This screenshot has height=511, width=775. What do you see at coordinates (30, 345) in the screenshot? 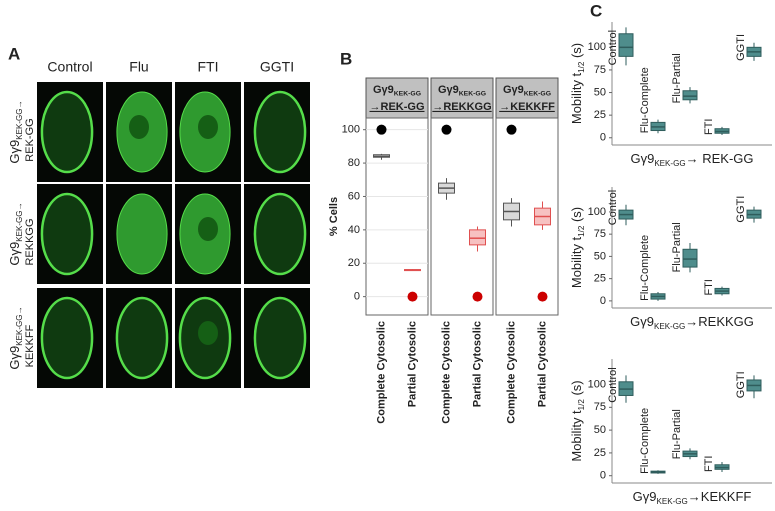
I see `row-label-target: KEKKFF` at bounding box center [30, 345].